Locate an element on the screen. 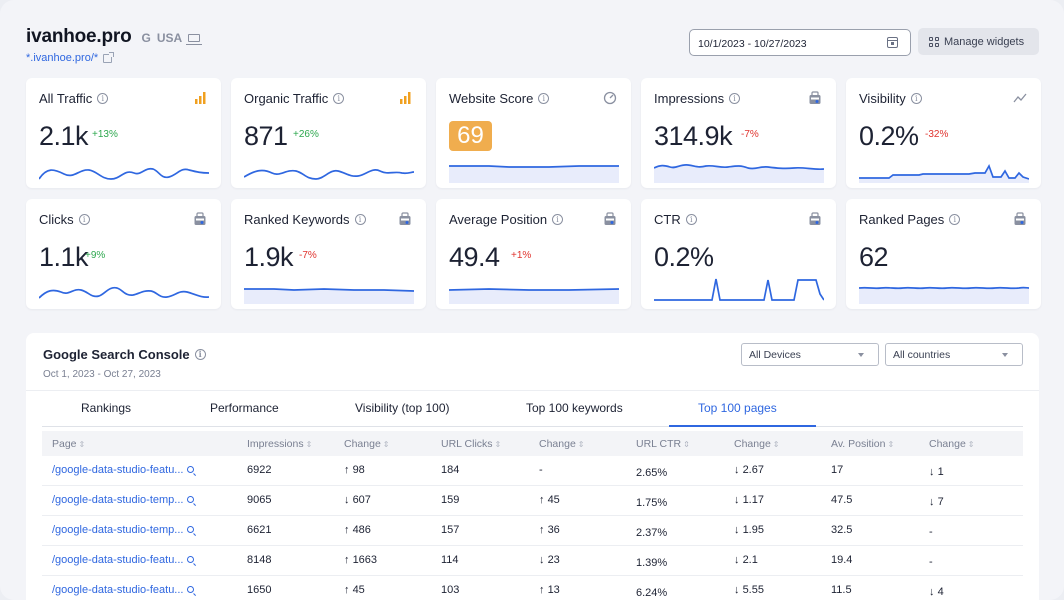 Image resolution: width=1064 pixels, height=600 pixels. divider is located at coordinates (532, 390).